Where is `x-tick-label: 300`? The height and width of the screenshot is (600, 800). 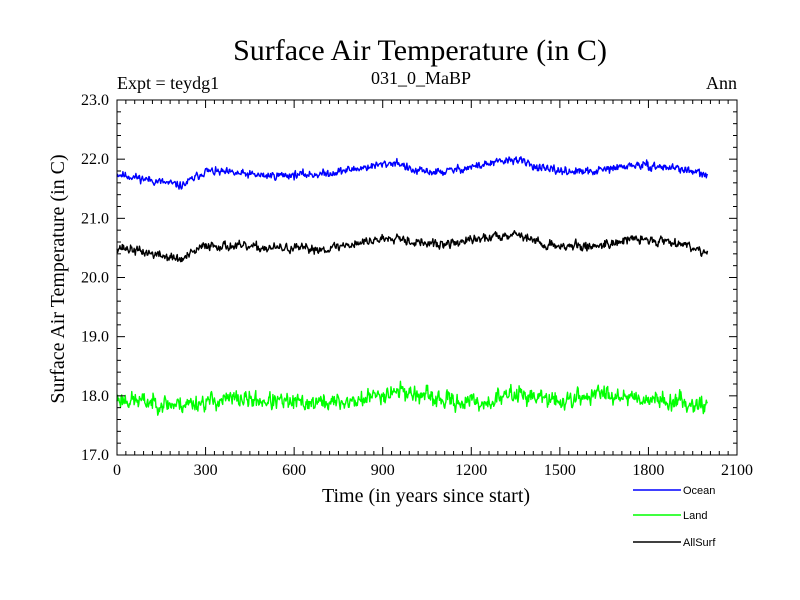 x-tick-label: 300 is located at coordinates (206, 470).